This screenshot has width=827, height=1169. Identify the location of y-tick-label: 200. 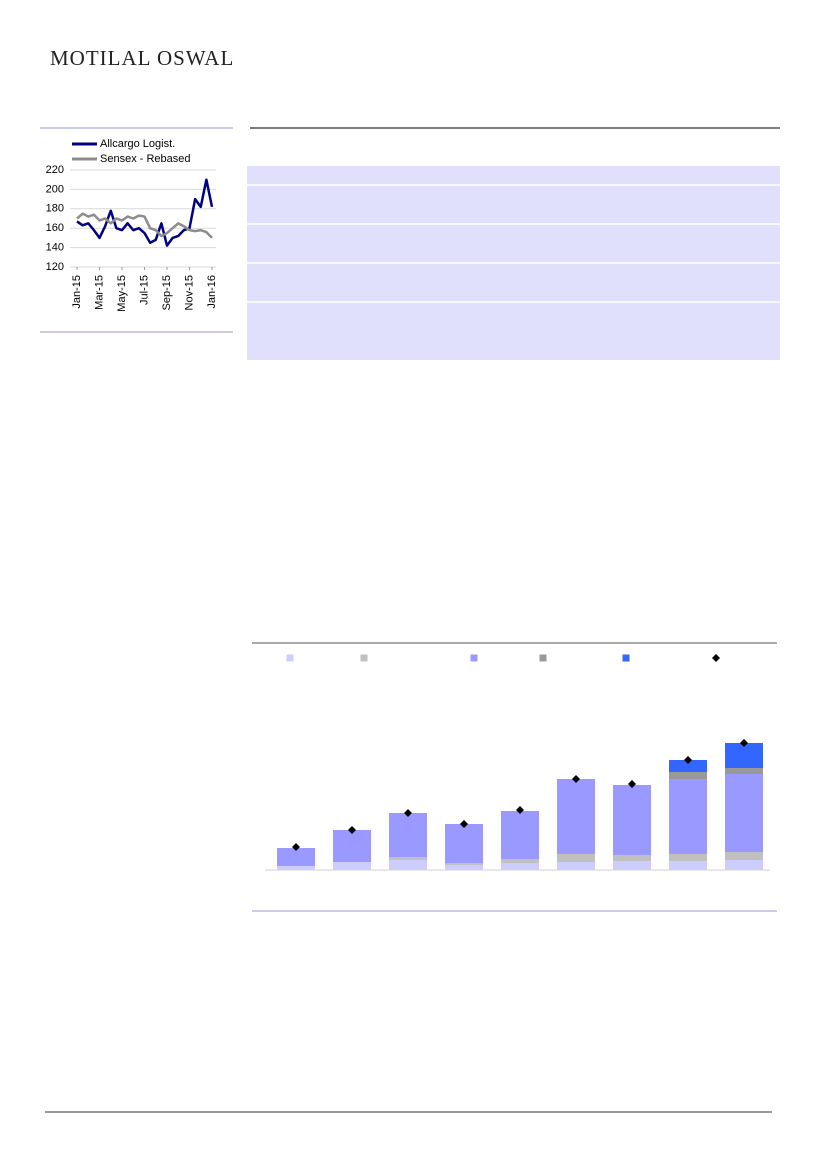
(55, 189).